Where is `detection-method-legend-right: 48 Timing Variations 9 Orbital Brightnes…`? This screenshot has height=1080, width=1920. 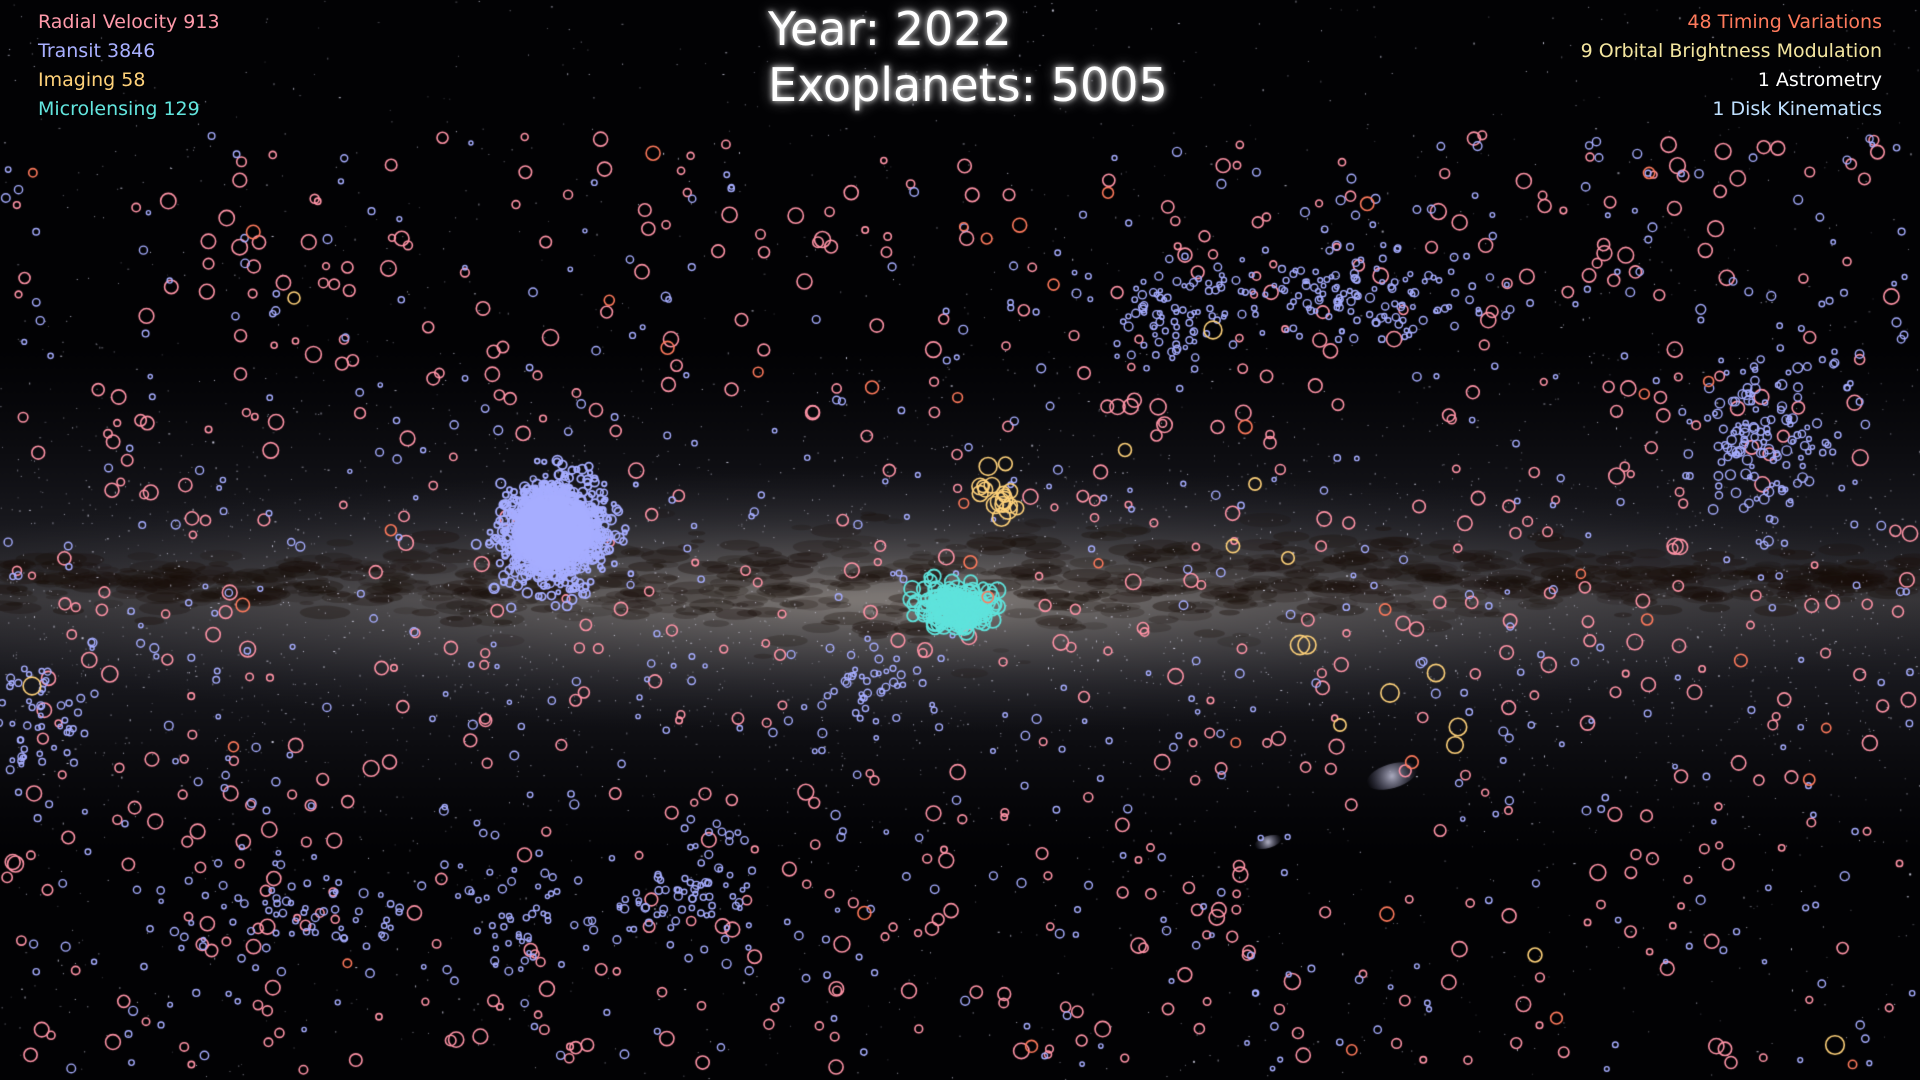 detection-method-legend-right: 48 Timing Variations 9 Orbital Brightnes… is located at coordinates (1731, 66).